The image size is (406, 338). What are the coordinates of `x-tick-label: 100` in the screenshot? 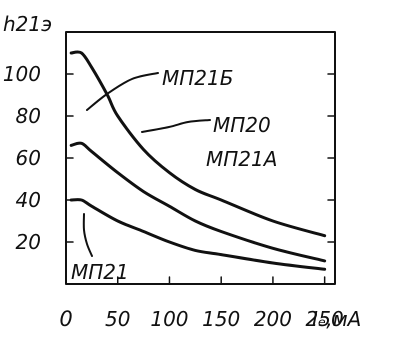 It's located at (169, 319).